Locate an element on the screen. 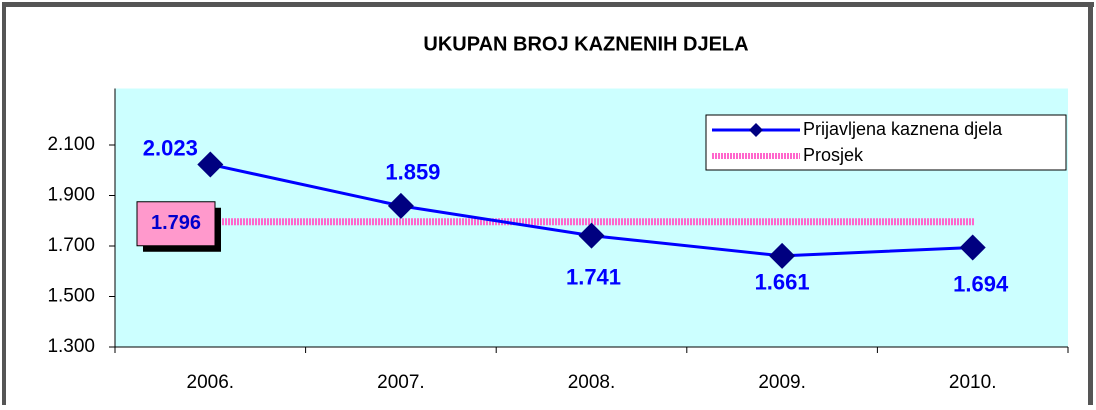 The image size is (1096, 410). x-tick-label: 2009. is located at coordinates (782, 382).